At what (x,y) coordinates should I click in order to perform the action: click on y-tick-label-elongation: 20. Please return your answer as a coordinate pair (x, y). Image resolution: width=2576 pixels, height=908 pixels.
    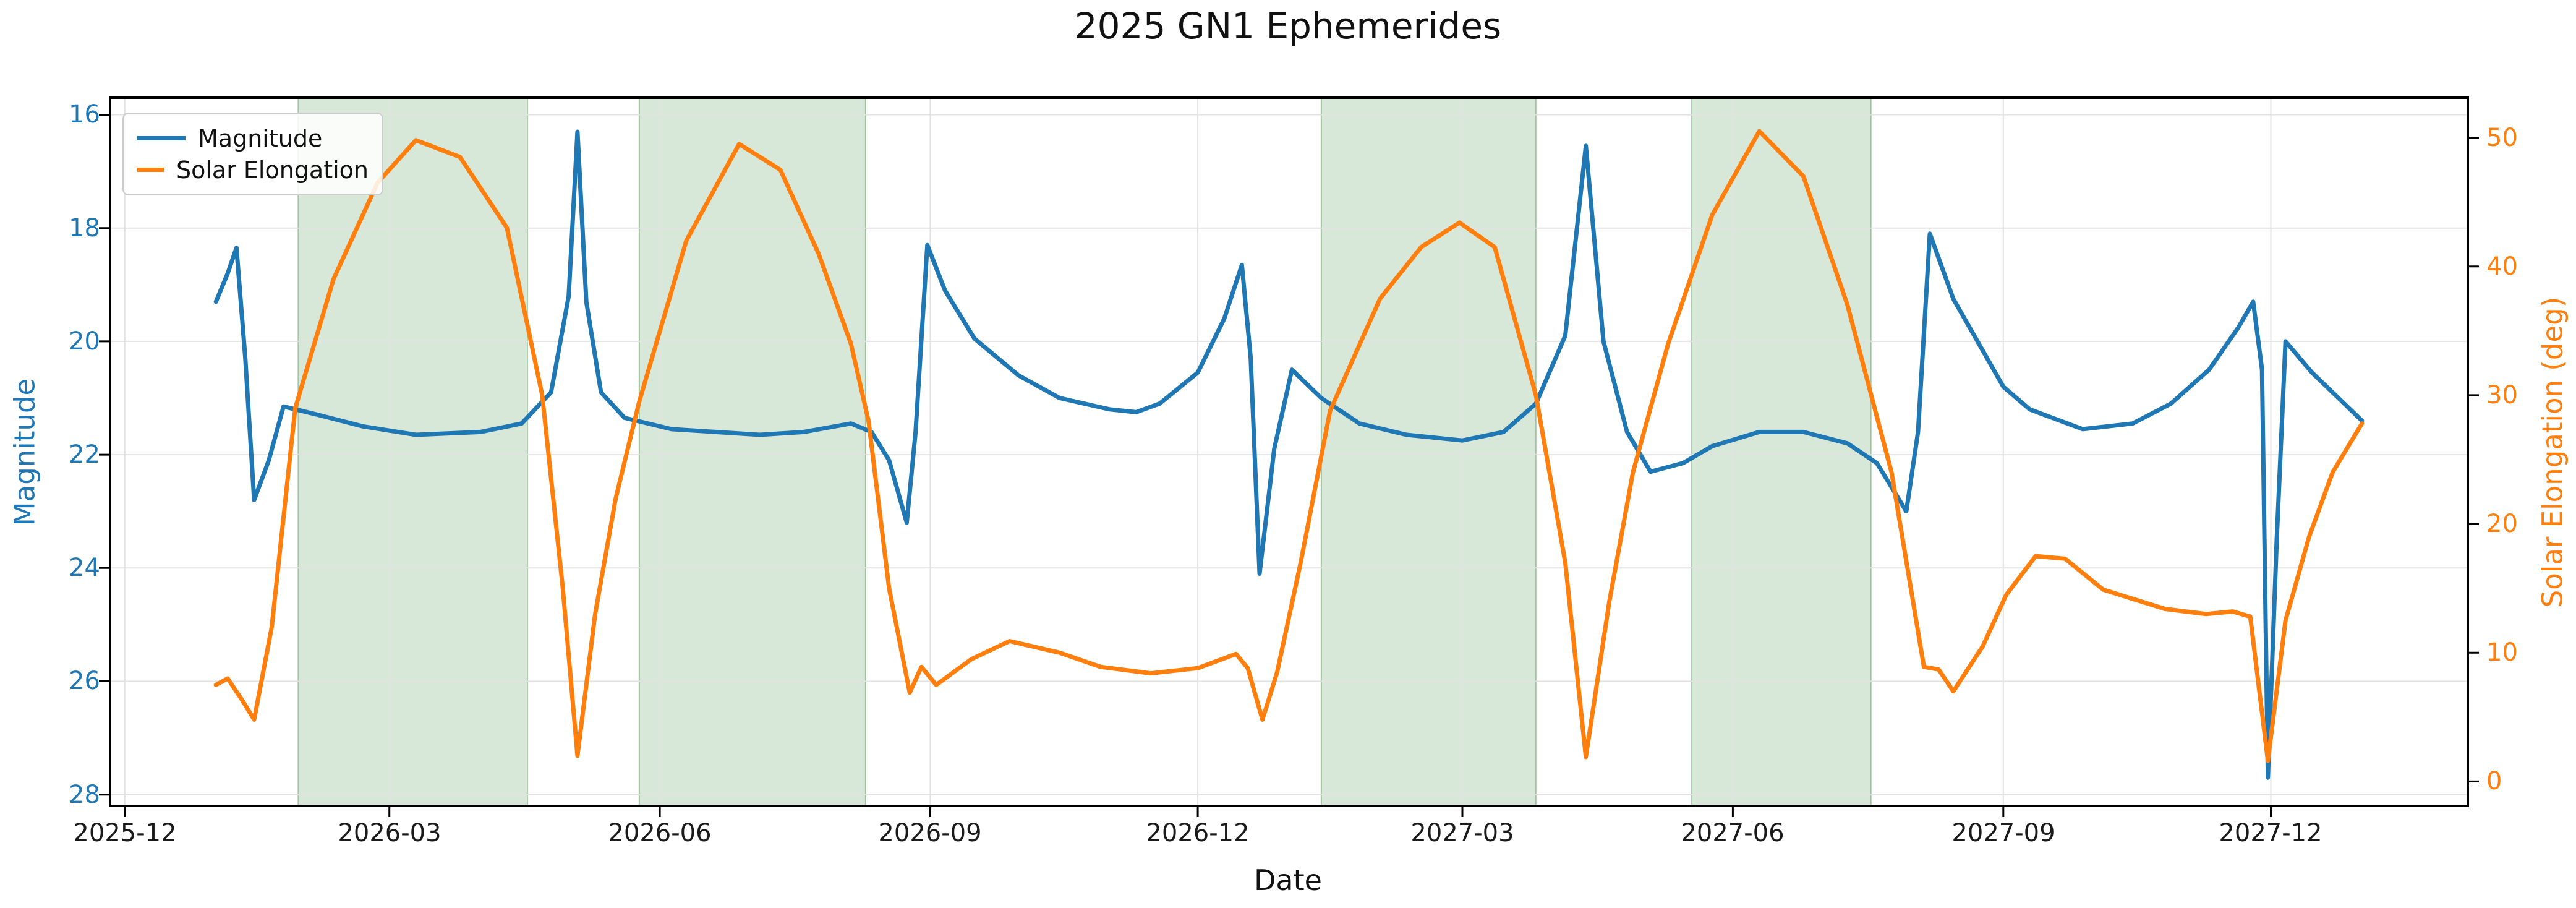
    Looking at the image, I should click on (2502, 524).